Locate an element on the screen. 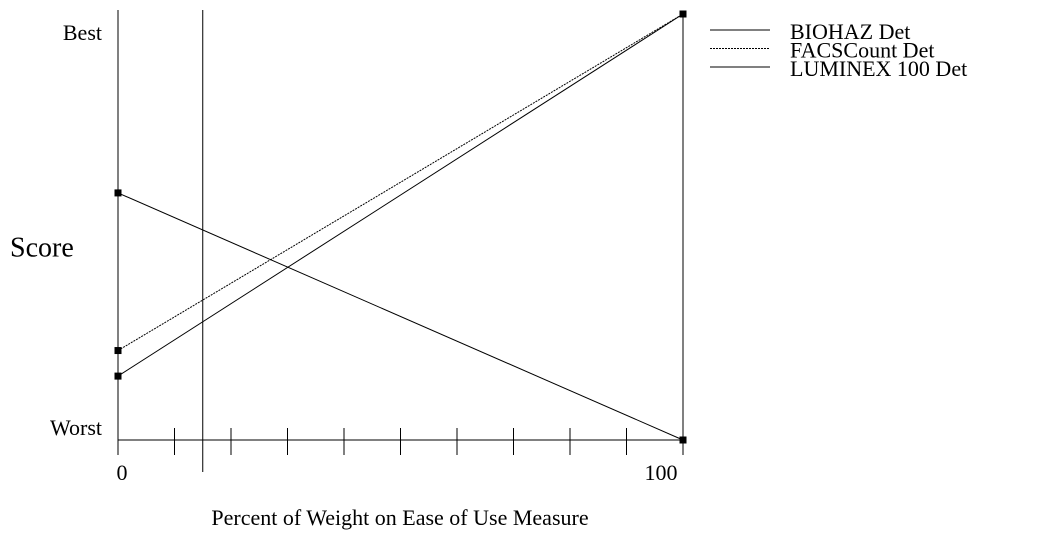 This screenshot has width=1047, height=542. y-tick-label: Best is located at coordinates (82, 32).